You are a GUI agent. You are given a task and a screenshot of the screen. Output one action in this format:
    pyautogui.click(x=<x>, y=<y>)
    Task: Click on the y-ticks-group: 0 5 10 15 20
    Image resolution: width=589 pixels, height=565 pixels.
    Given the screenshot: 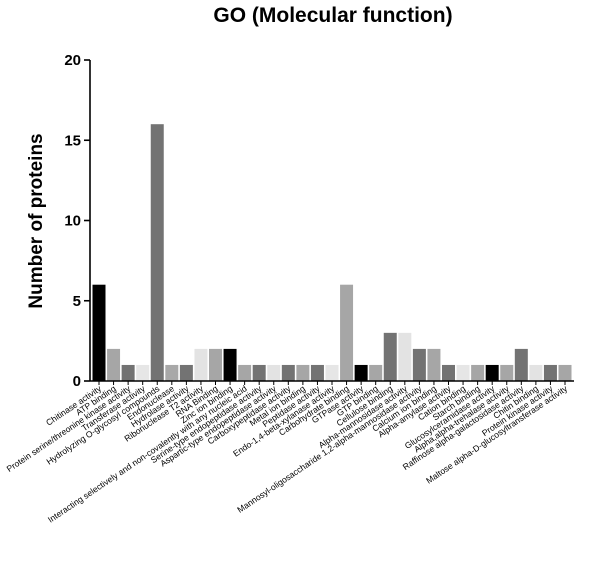 What is the action you would take?
    pyautogui.click(x=77, y=221)
    